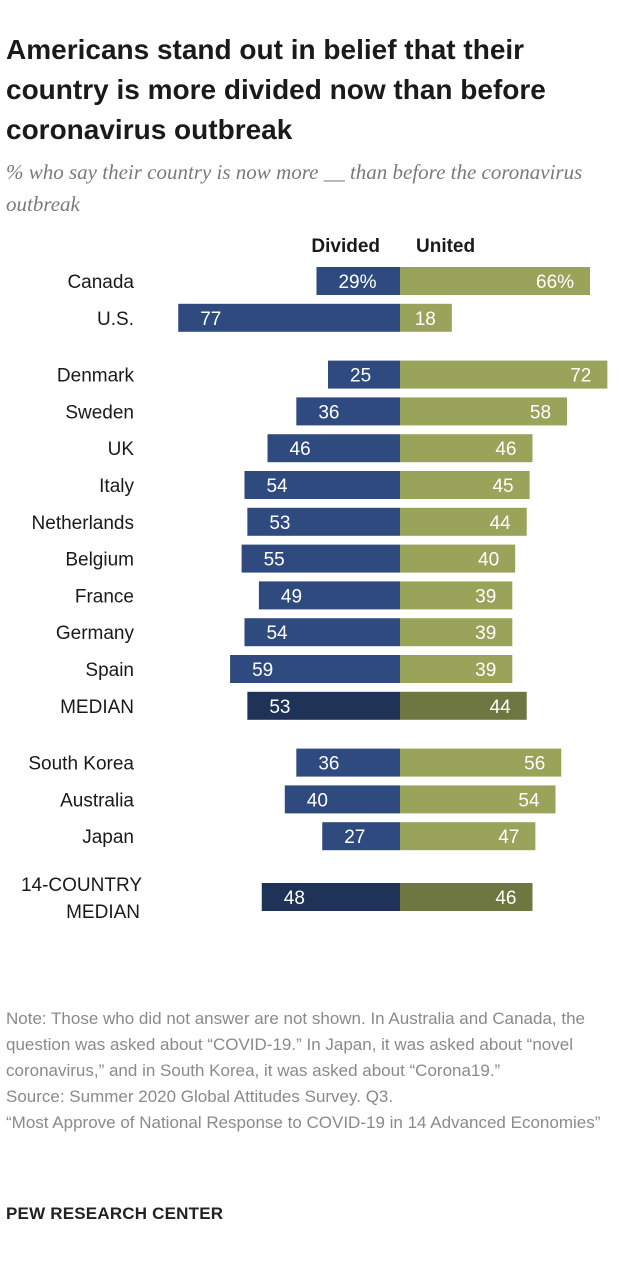 The width and height of the screenshot is (620, 1262). What do you see at coordinates (210, 319) in the screenshot?
I see `value-label-divided: 77` at bounding box center [210, 319].